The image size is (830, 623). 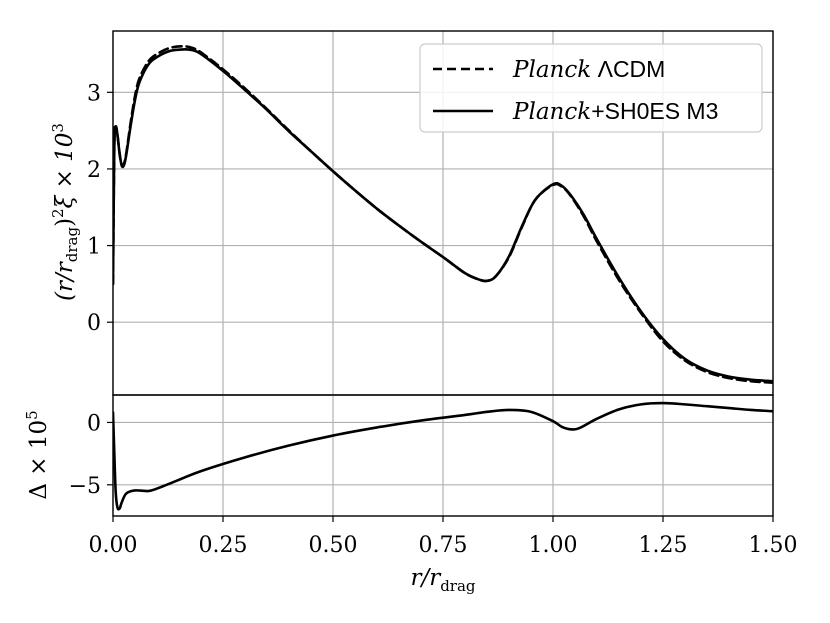 What do you see at coordinates (94, 170) in the screenshot?
I see `top-y-tick-label: 2` at bounding box center [94, 170].